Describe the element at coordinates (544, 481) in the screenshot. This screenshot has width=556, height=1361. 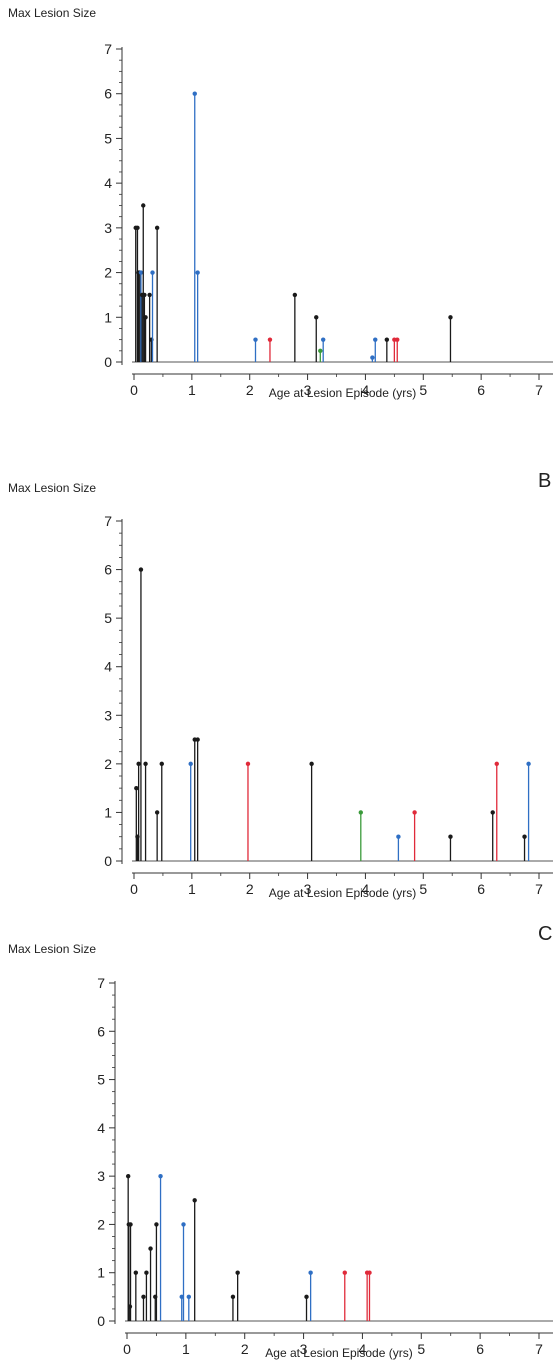
I see `panel-label: B` at that location.